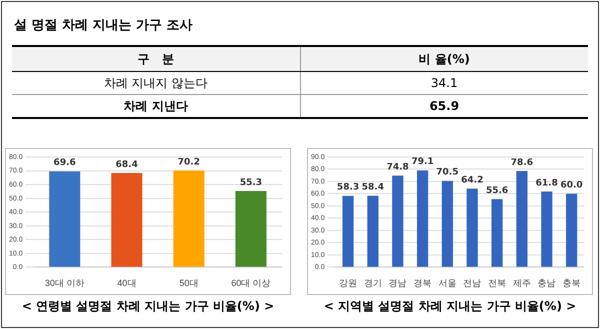  Describe the element at coordinates (188, 283) in the screenshot. I see `x-tick-label: 50대` at that location.